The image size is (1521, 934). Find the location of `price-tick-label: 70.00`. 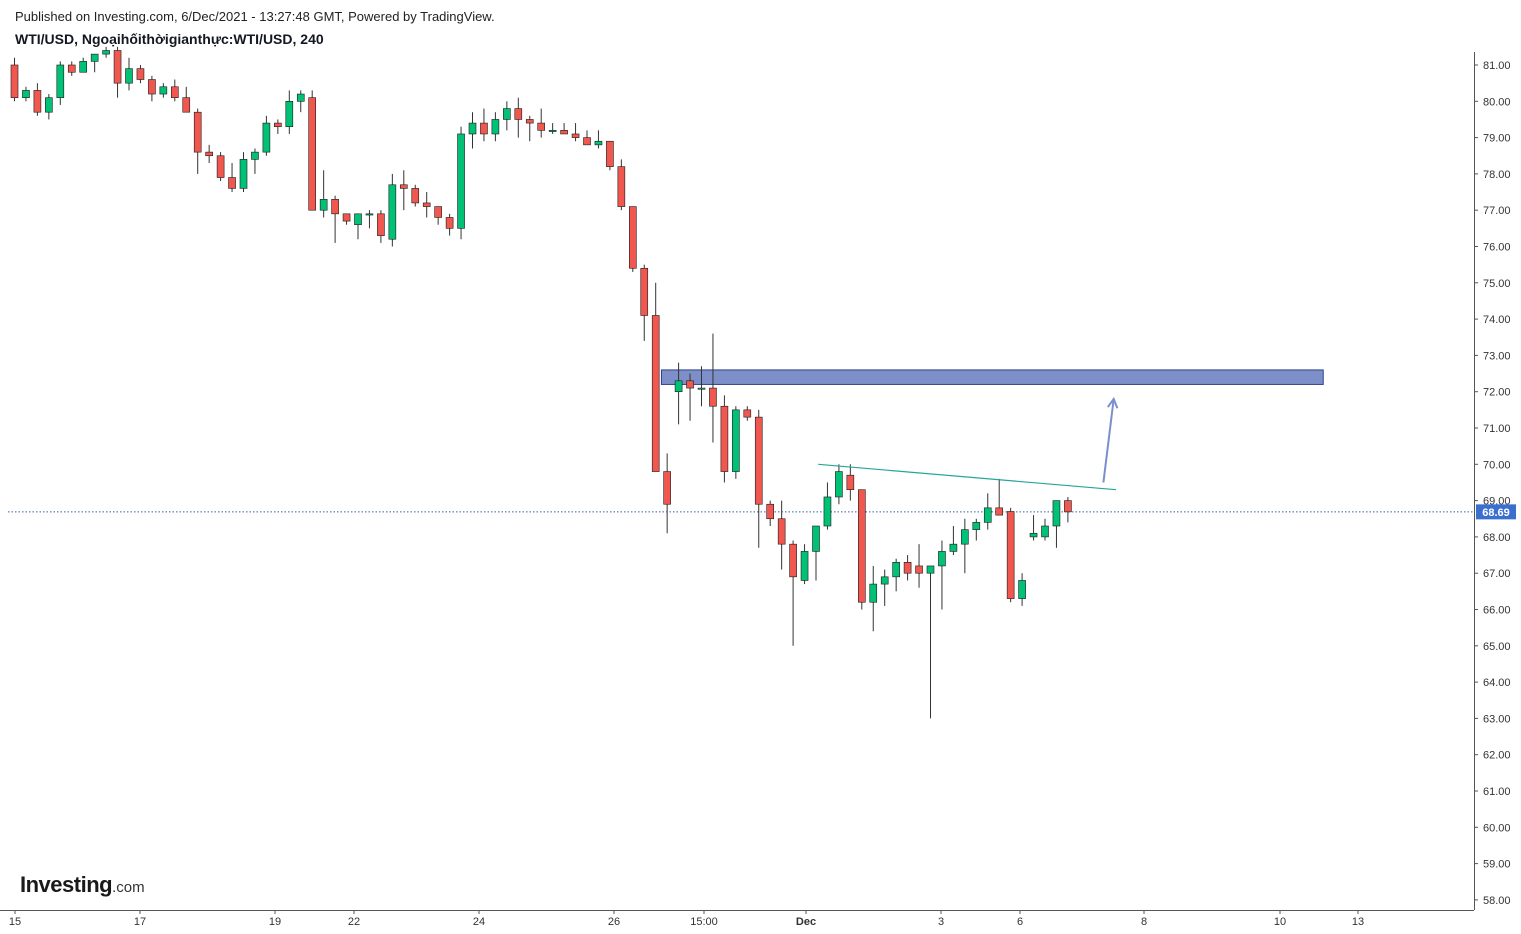

price-tick-label: 70.00 is located at coordinates (1497, 465).